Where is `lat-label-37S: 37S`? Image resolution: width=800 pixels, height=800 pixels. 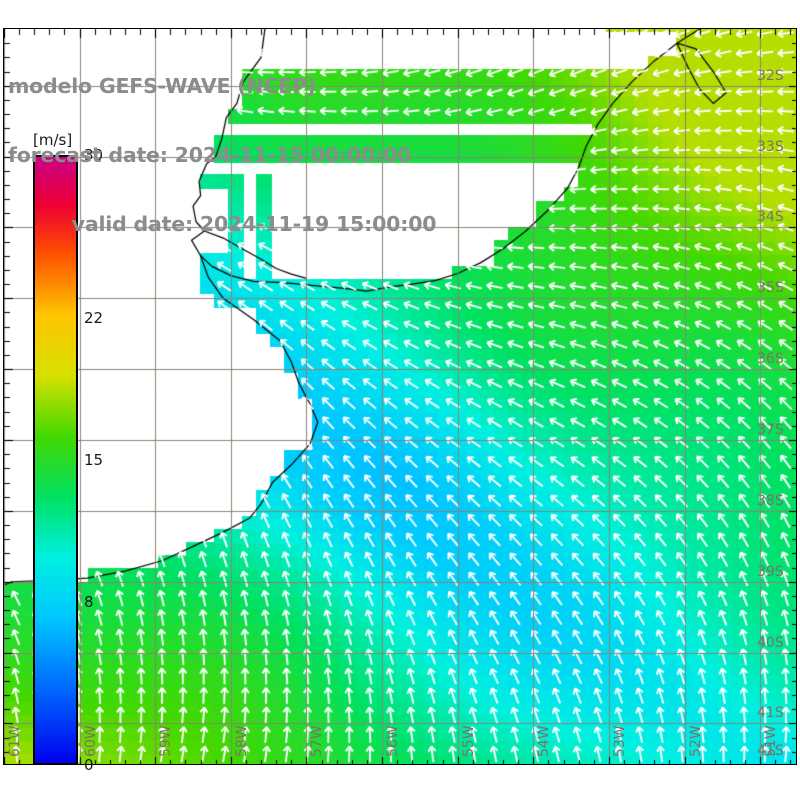
lat-label-37S: 37S is located at coordinates (770, 430).